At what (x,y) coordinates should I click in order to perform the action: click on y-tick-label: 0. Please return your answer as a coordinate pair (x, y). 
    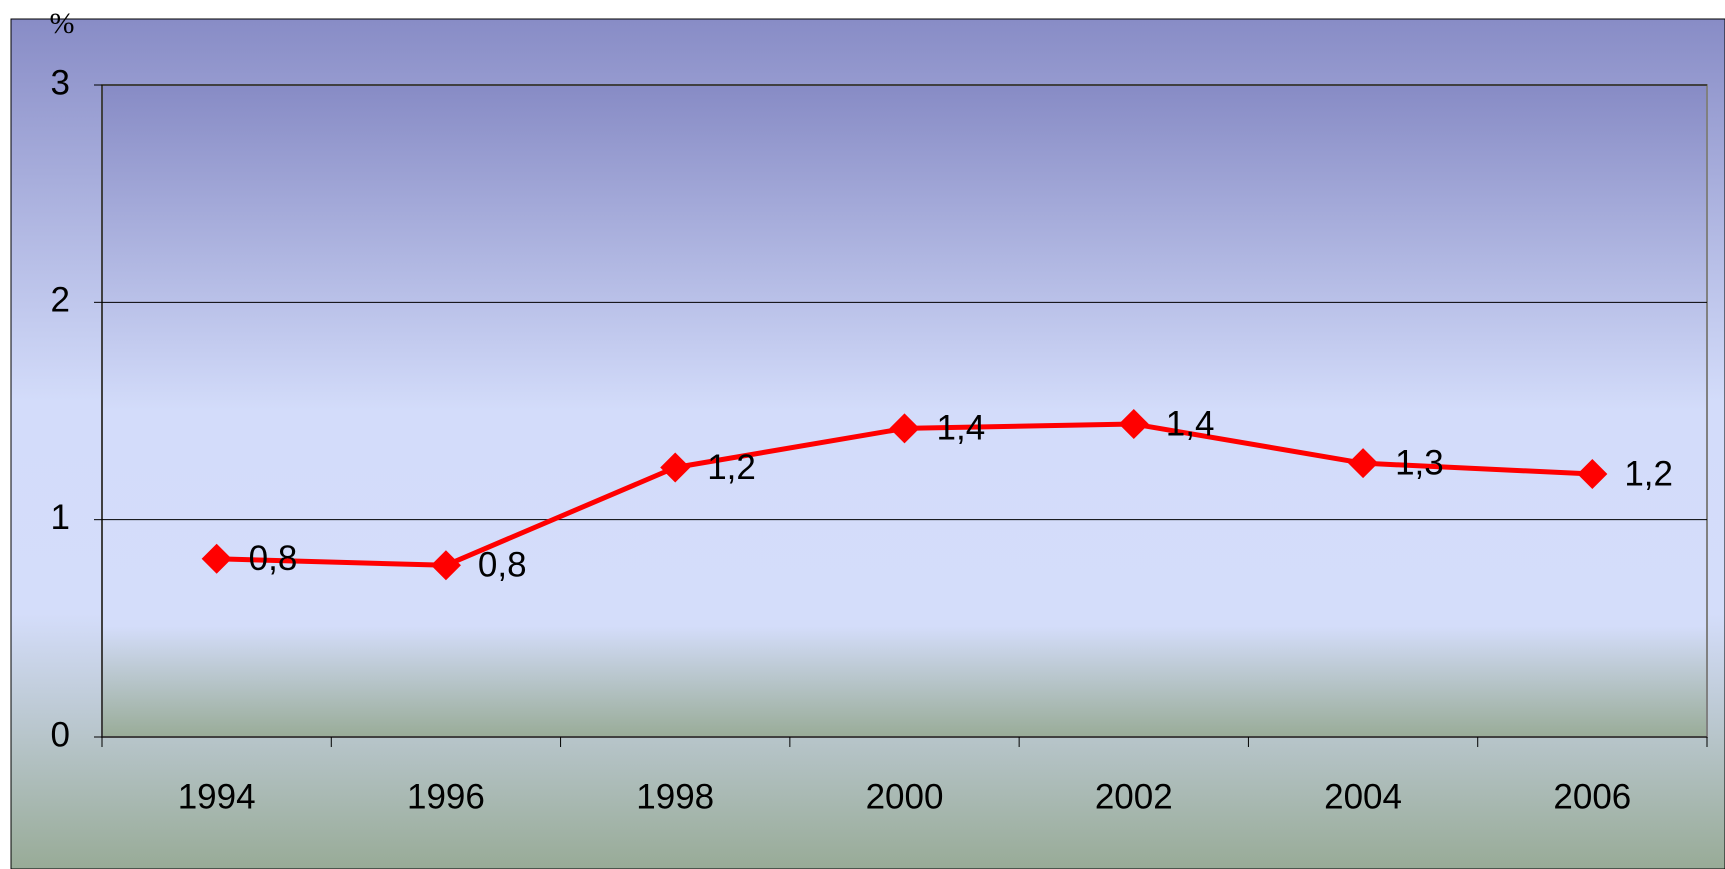
    Looking at the image, I should click on (60, 734).